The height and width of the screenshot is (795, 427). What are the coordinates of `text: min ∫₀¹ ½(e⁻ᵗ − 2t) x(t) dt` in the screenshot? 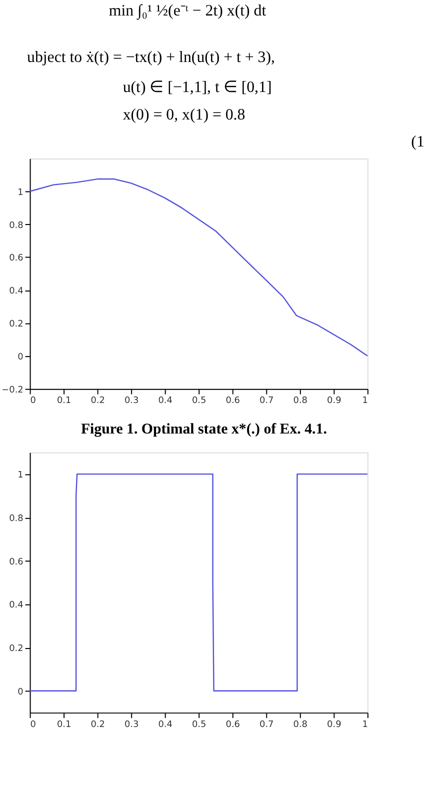 It's located at (187, 11).